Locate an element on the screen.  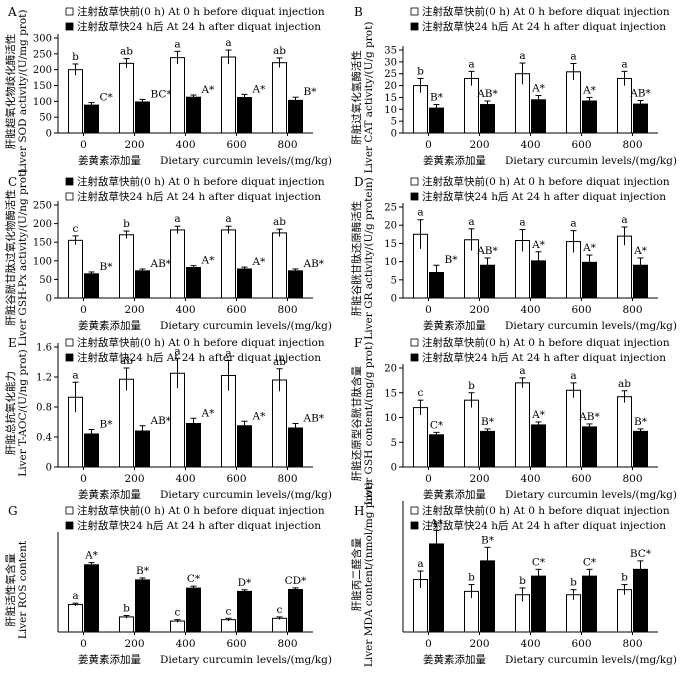
panel-letter: A is located at coordinates (12, 12).